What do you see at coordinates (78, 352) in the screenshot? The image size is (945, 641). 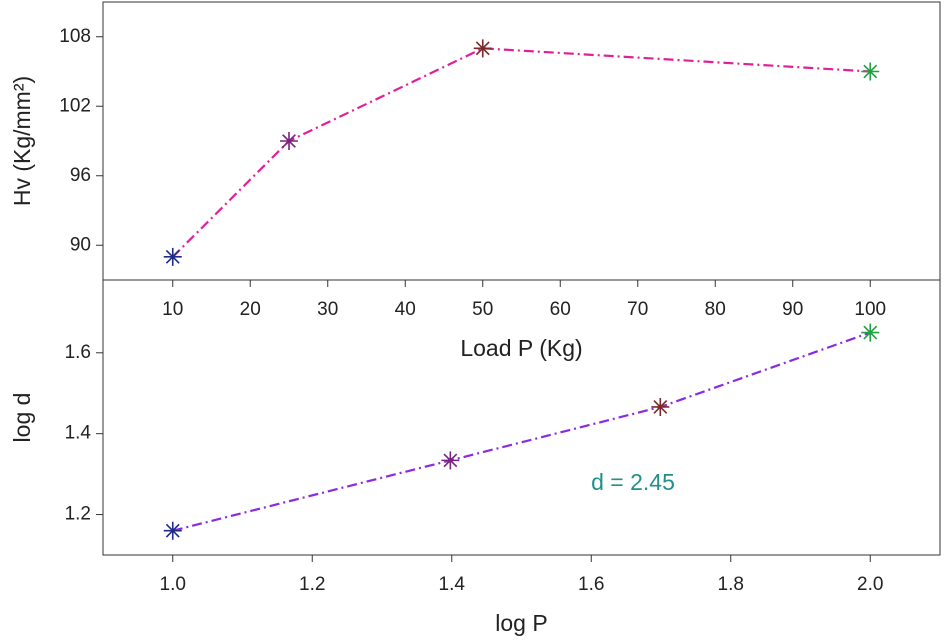 I see `y-tick-label: 1.6` at bounding box center [78, 352].